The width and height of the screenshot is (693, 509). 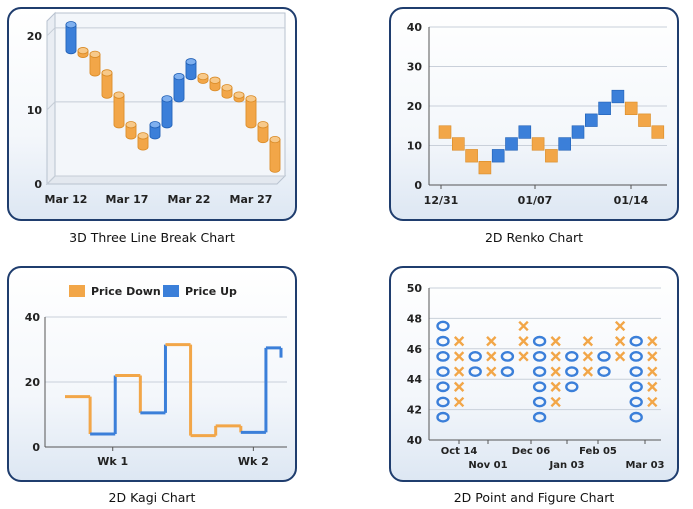 I want to click on x-tick-label: Mar 03, so click(x=644, y=465).